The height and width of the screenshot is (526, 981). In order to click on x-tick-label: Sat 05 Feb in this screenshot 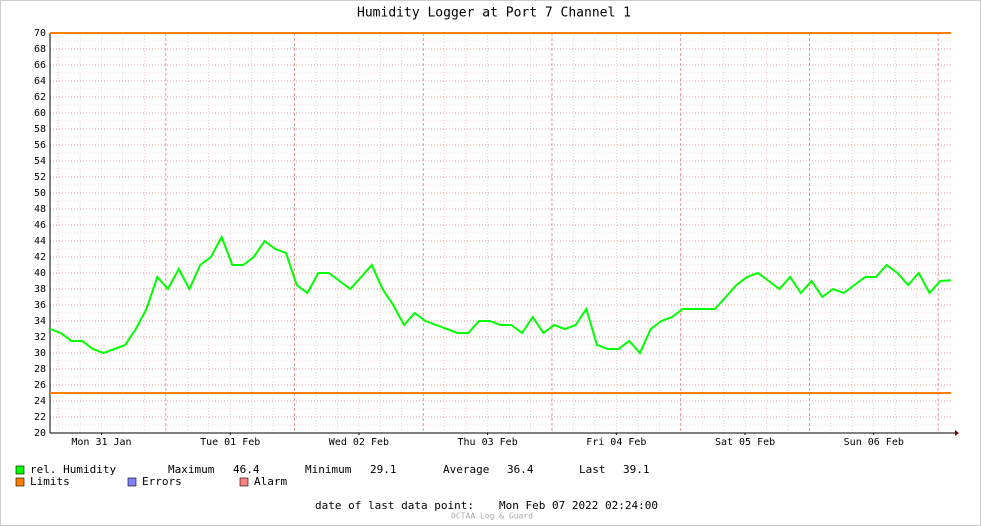, I will do `click(745, 442)`.